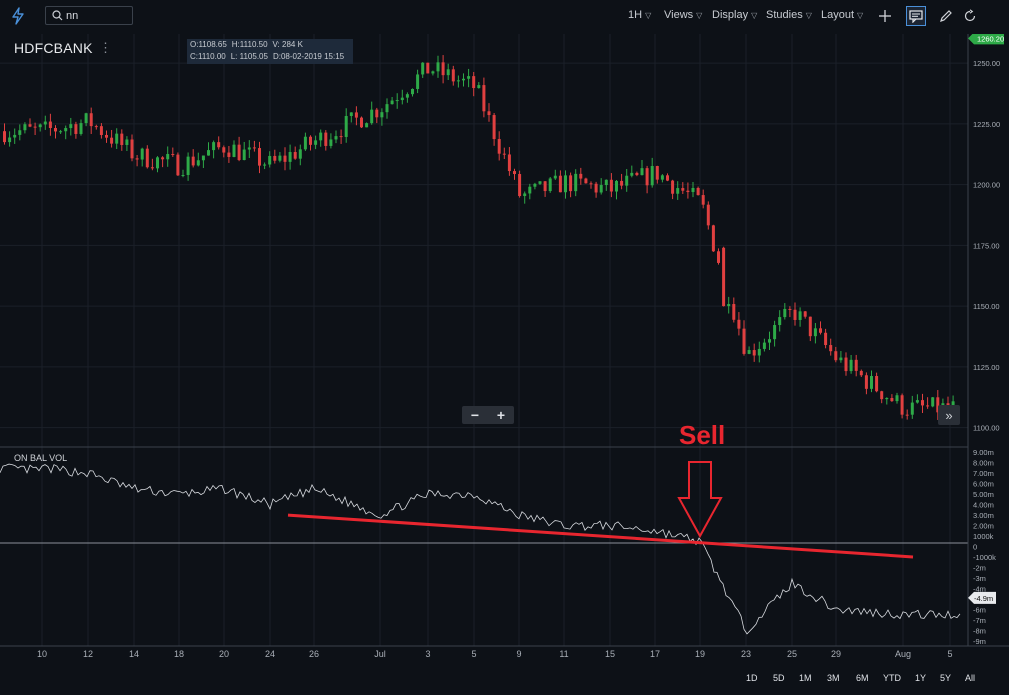  I want to click on zoom-in-button: +, so click(501, 415).